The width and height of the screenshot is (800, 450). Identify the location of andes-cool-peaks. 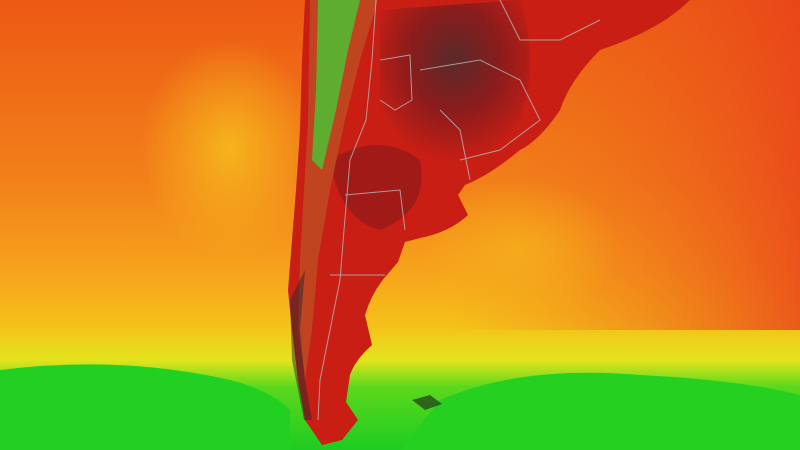
(336, 85).